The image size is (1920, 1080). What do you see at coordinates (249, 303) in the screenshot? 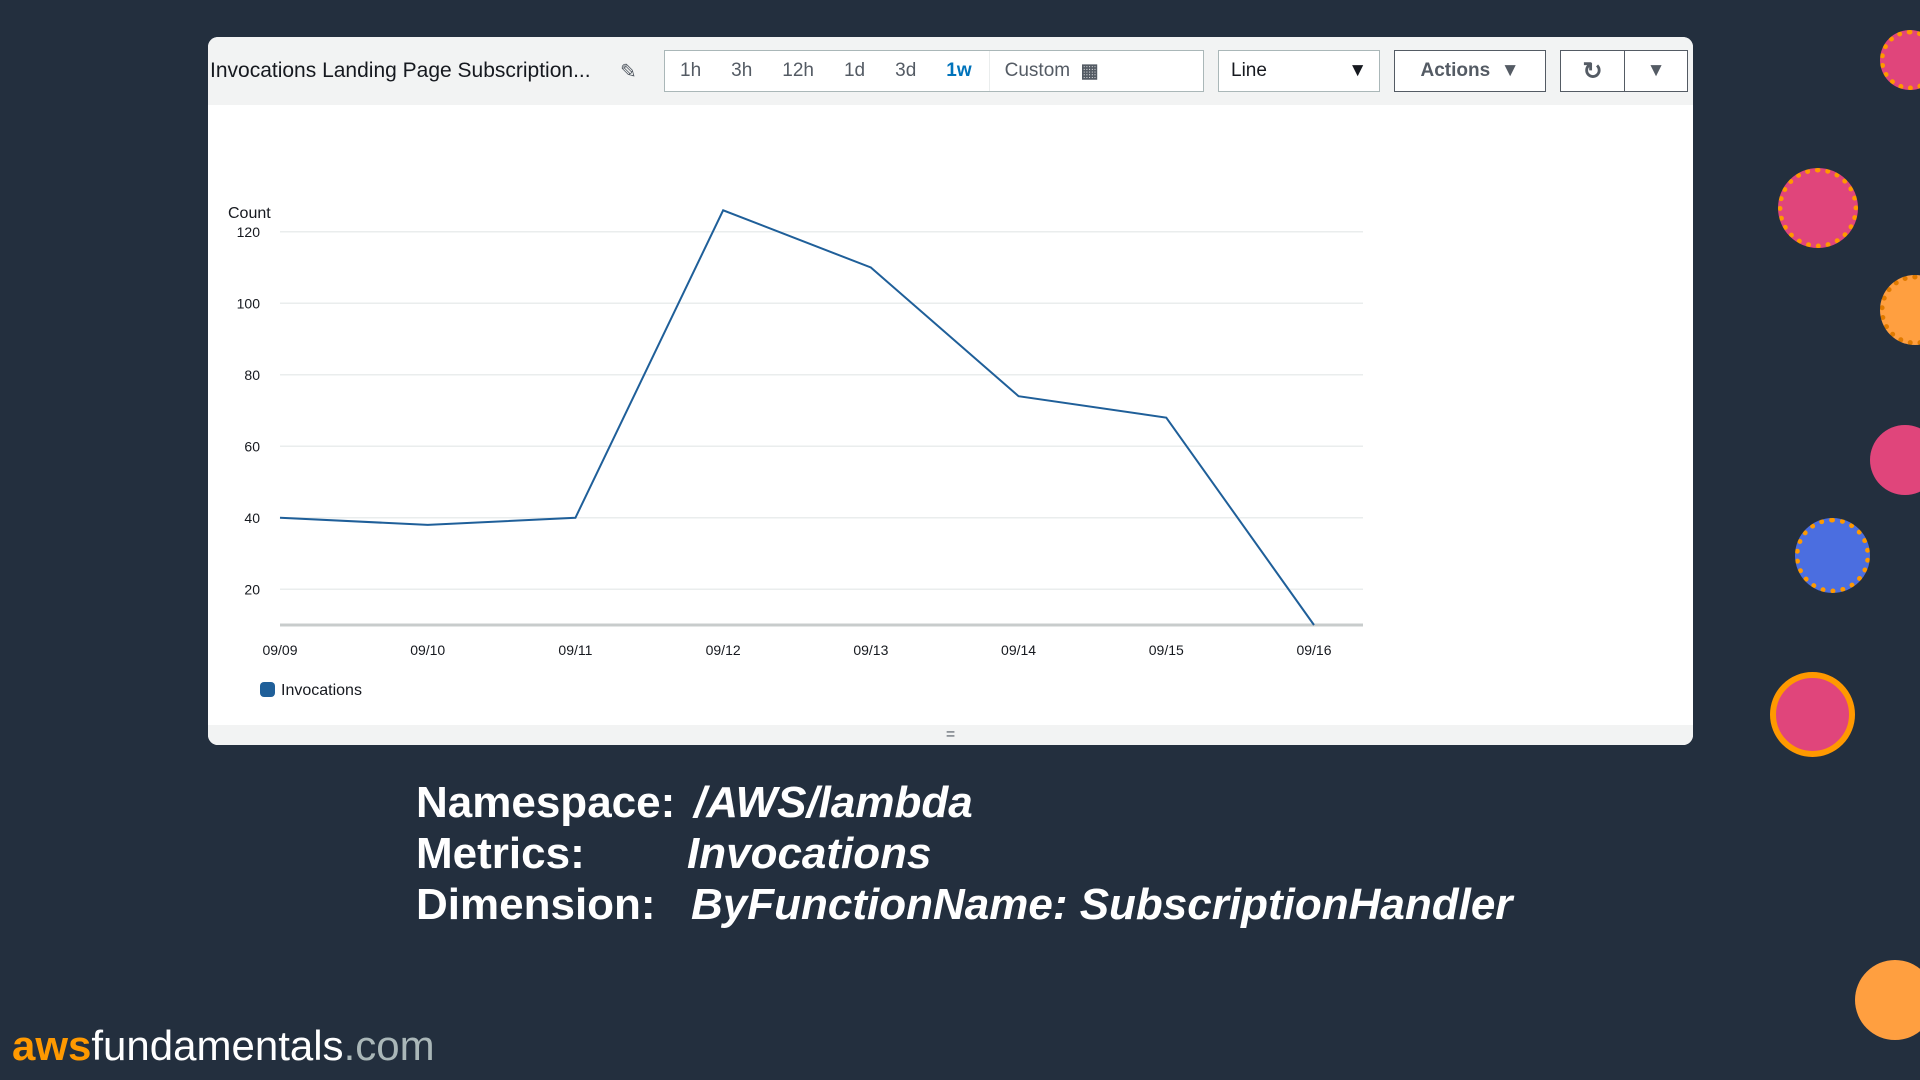
I see `y-tick-label: 100` at bounding box center [249, 303].